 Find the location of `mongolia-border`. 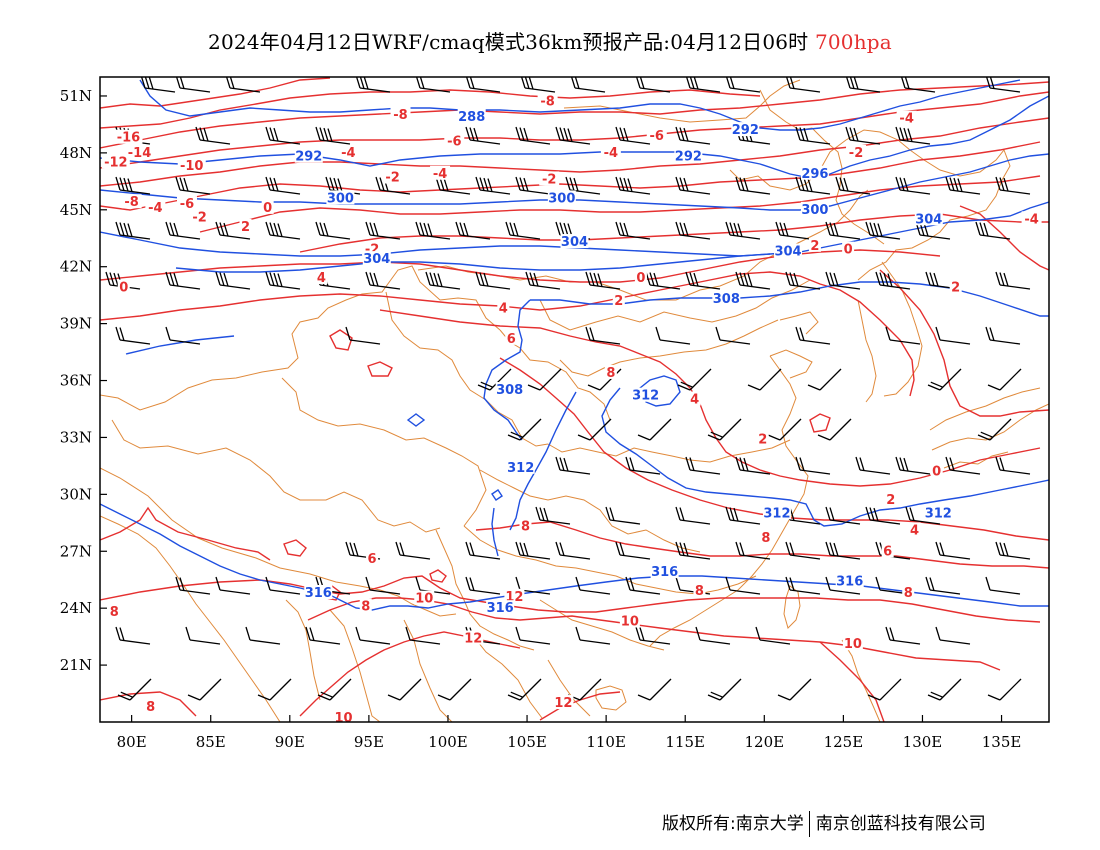

mongolia-border is located at coordinates (643, 245).